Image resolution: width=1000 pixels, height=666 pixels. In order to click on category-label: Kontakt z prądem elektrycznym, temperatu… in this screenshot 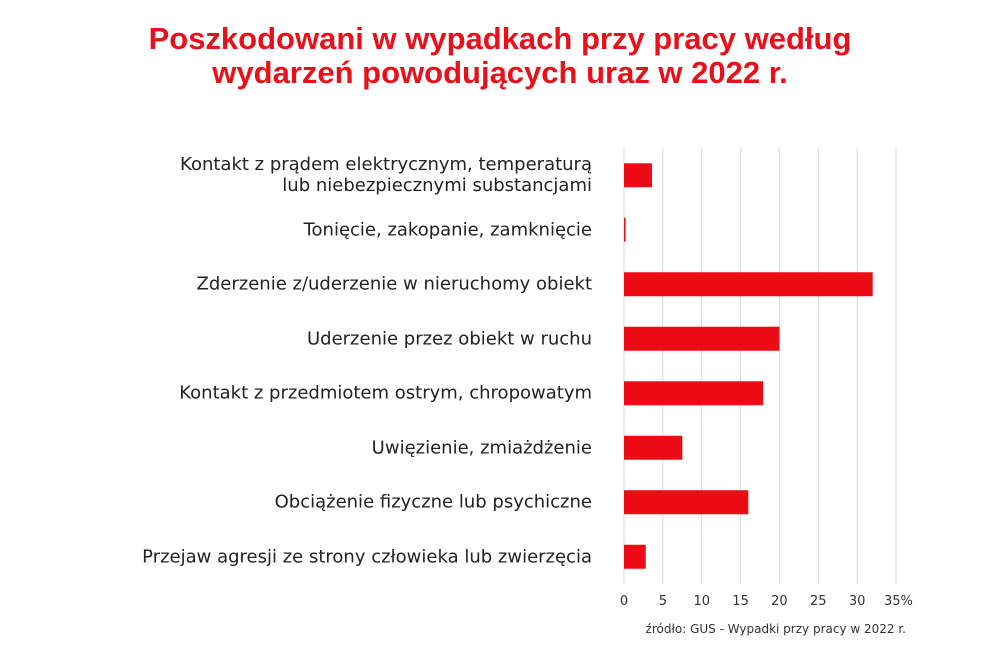, I will do `click(386, 175)`.